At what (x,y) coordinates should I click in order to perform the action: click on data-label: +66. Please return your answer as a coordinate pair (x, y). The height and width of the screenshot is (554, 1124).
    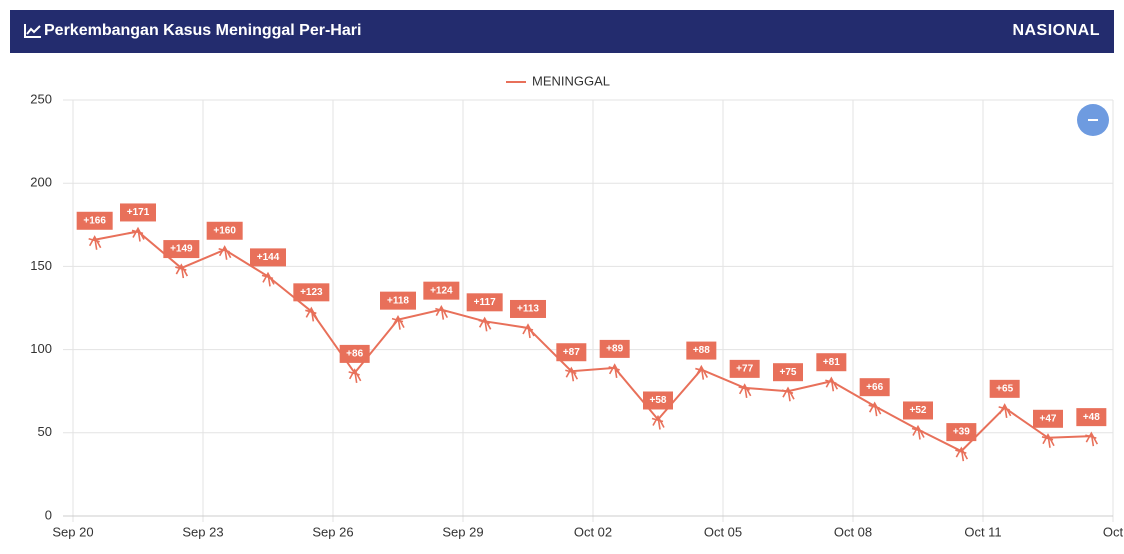
    Looking at the image, I should click on (874, 387).